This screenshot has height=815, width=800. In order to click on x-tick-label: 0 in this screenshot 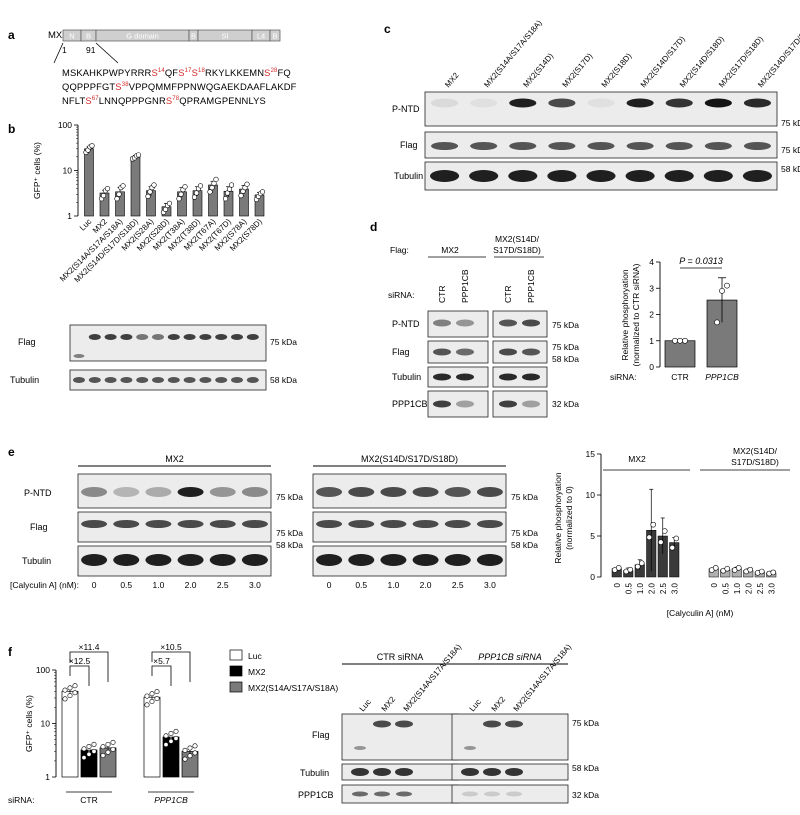, I will do `click(617, 584)`.